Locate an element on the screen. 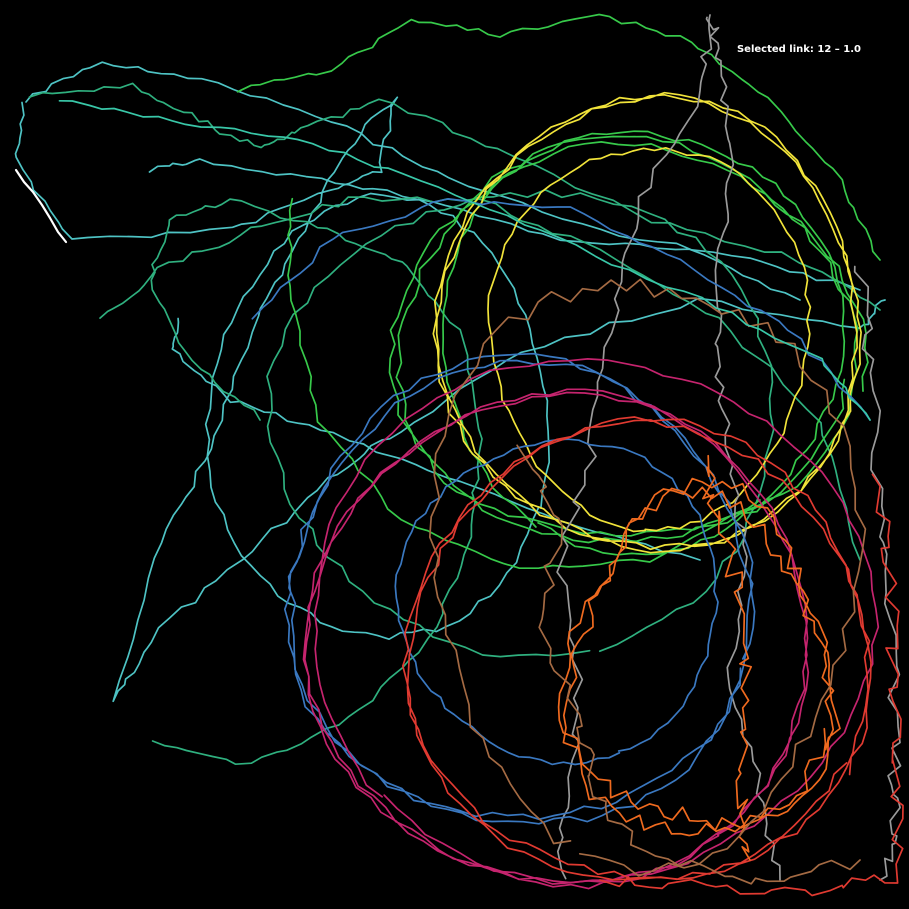 Image resolution: width=909 pixels, height=909 pixels. selected-link-status: Selected link: 12 – 1.0 is located at coordinates (799, 49).